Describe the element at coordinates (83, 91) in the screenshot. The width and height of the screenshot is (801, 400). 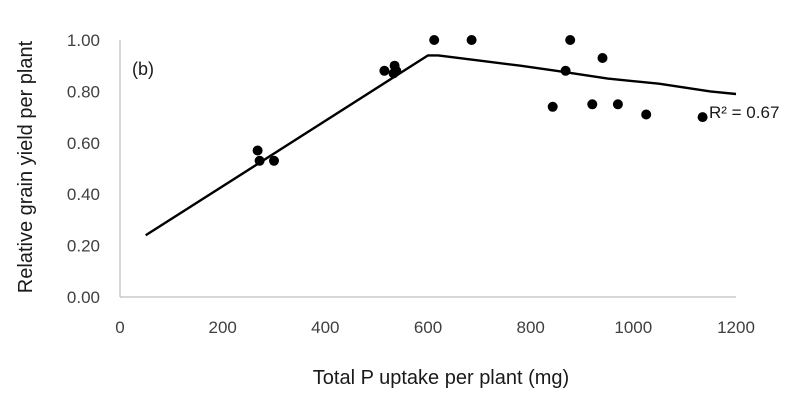
I see `y-tick-label: 0.80` at that location.